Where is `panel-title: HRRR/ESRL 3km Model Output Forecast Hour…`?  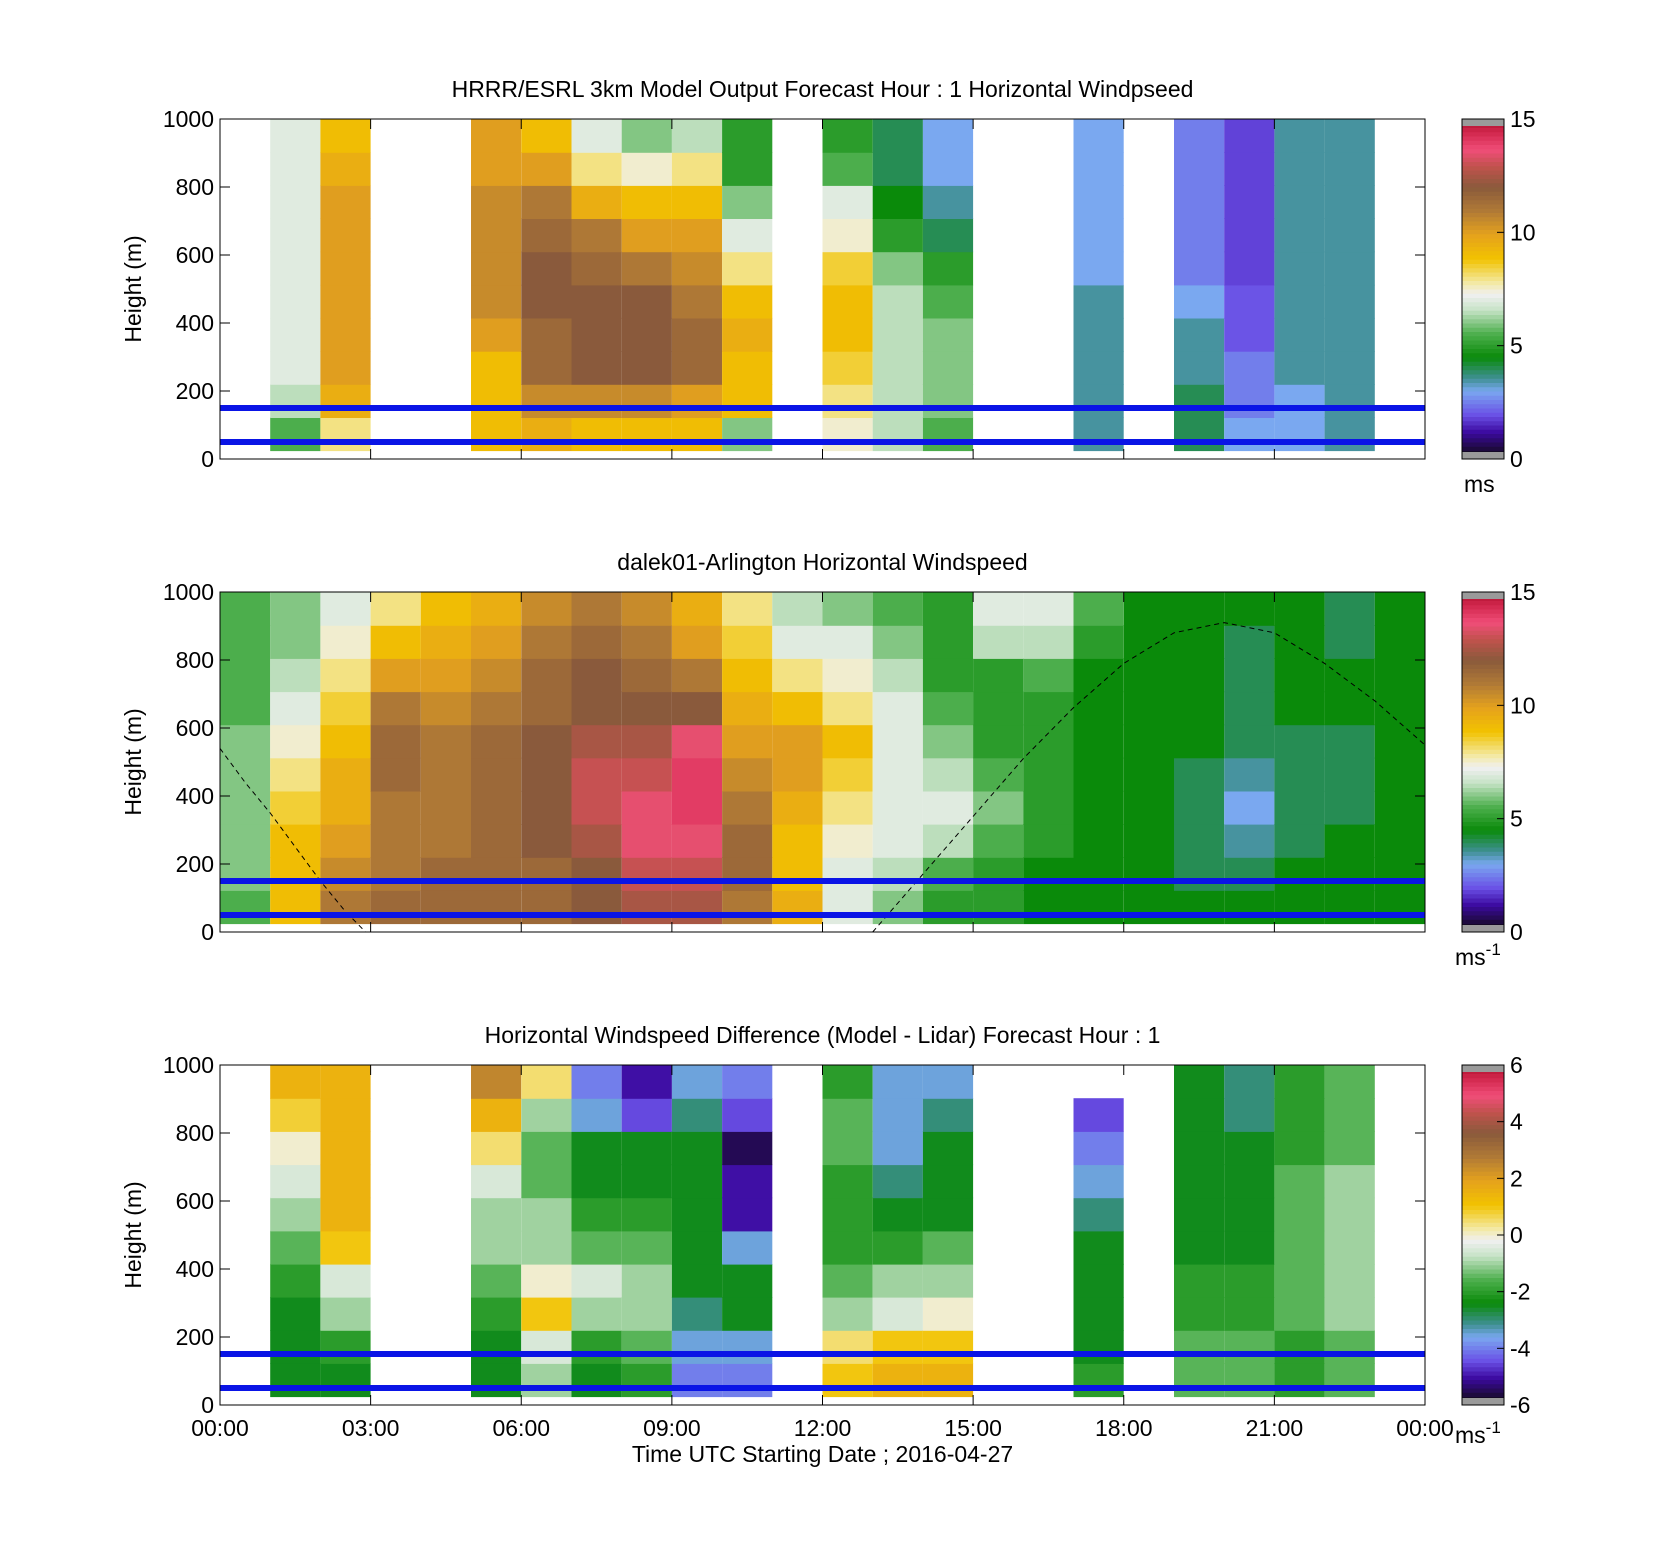
panel-title: HRRR/ESRL 3km Model Output Forecast Hour… is located at coordinates (823, 89).